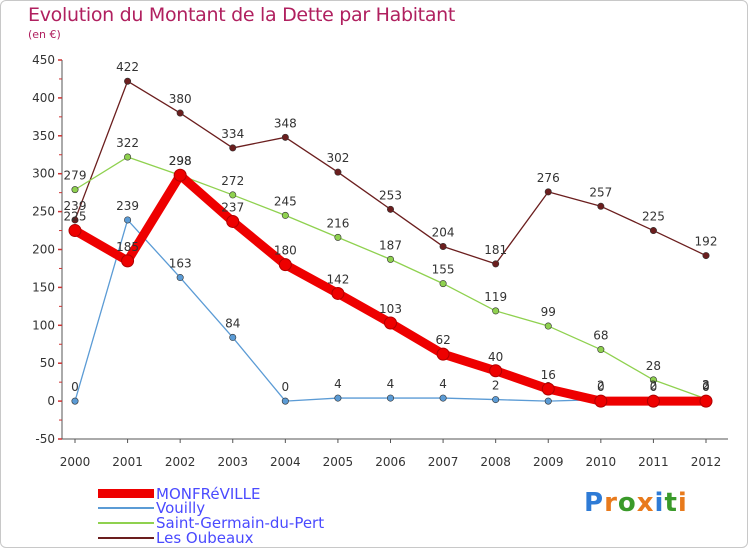 The width and height of the screenshot is (750, 550). I want to click on data-label: 155, so click(443, 270).